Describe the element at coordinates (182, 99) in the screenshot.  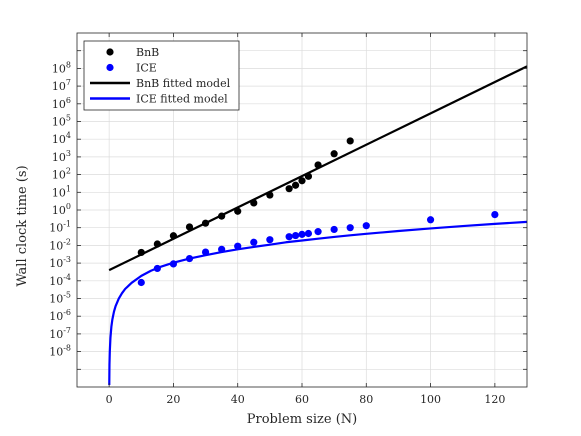
I see `legend-label: ICE fitted model` at that location.